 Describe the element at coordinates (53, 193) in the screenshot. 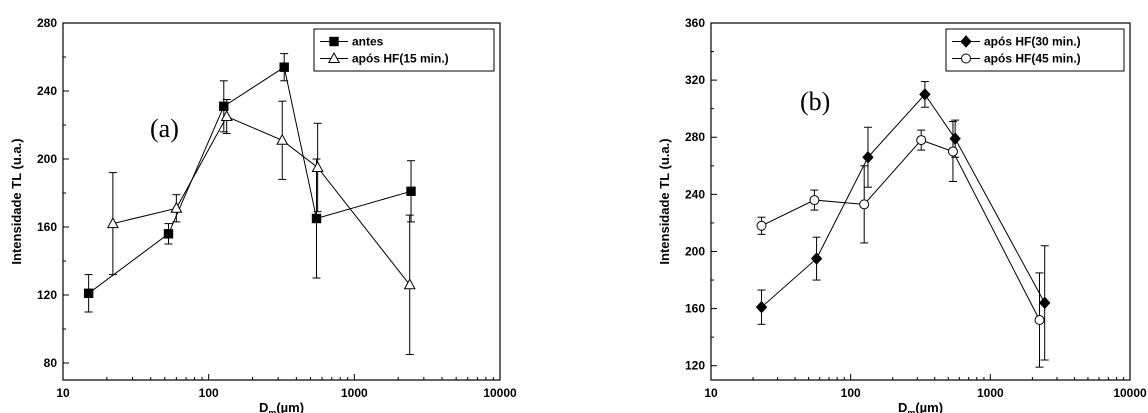

I see `y-axis: 80 120 160 200 240 280` at that location.